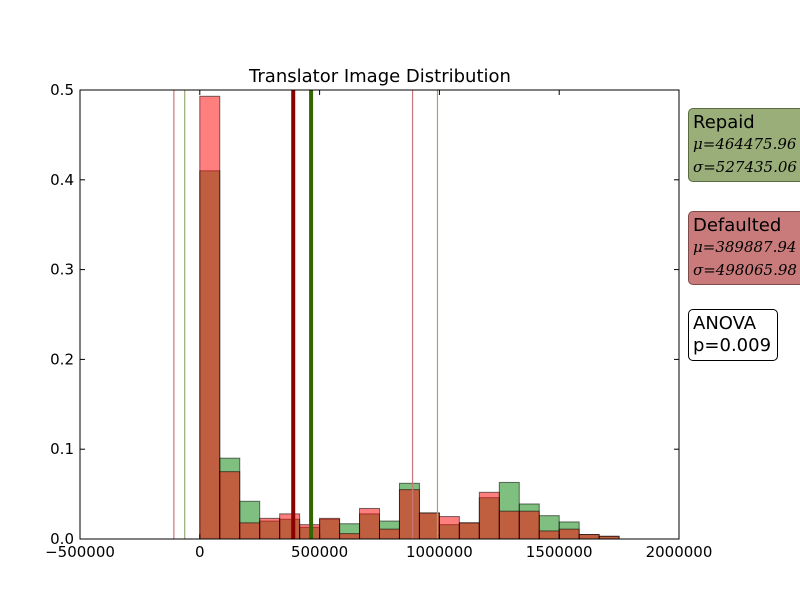 The image size is (800, 600). What do you see at coordinates (62, 90) in the screenshot?
I see `y-tick-label: 0.5` at bounding box center [62, 90].